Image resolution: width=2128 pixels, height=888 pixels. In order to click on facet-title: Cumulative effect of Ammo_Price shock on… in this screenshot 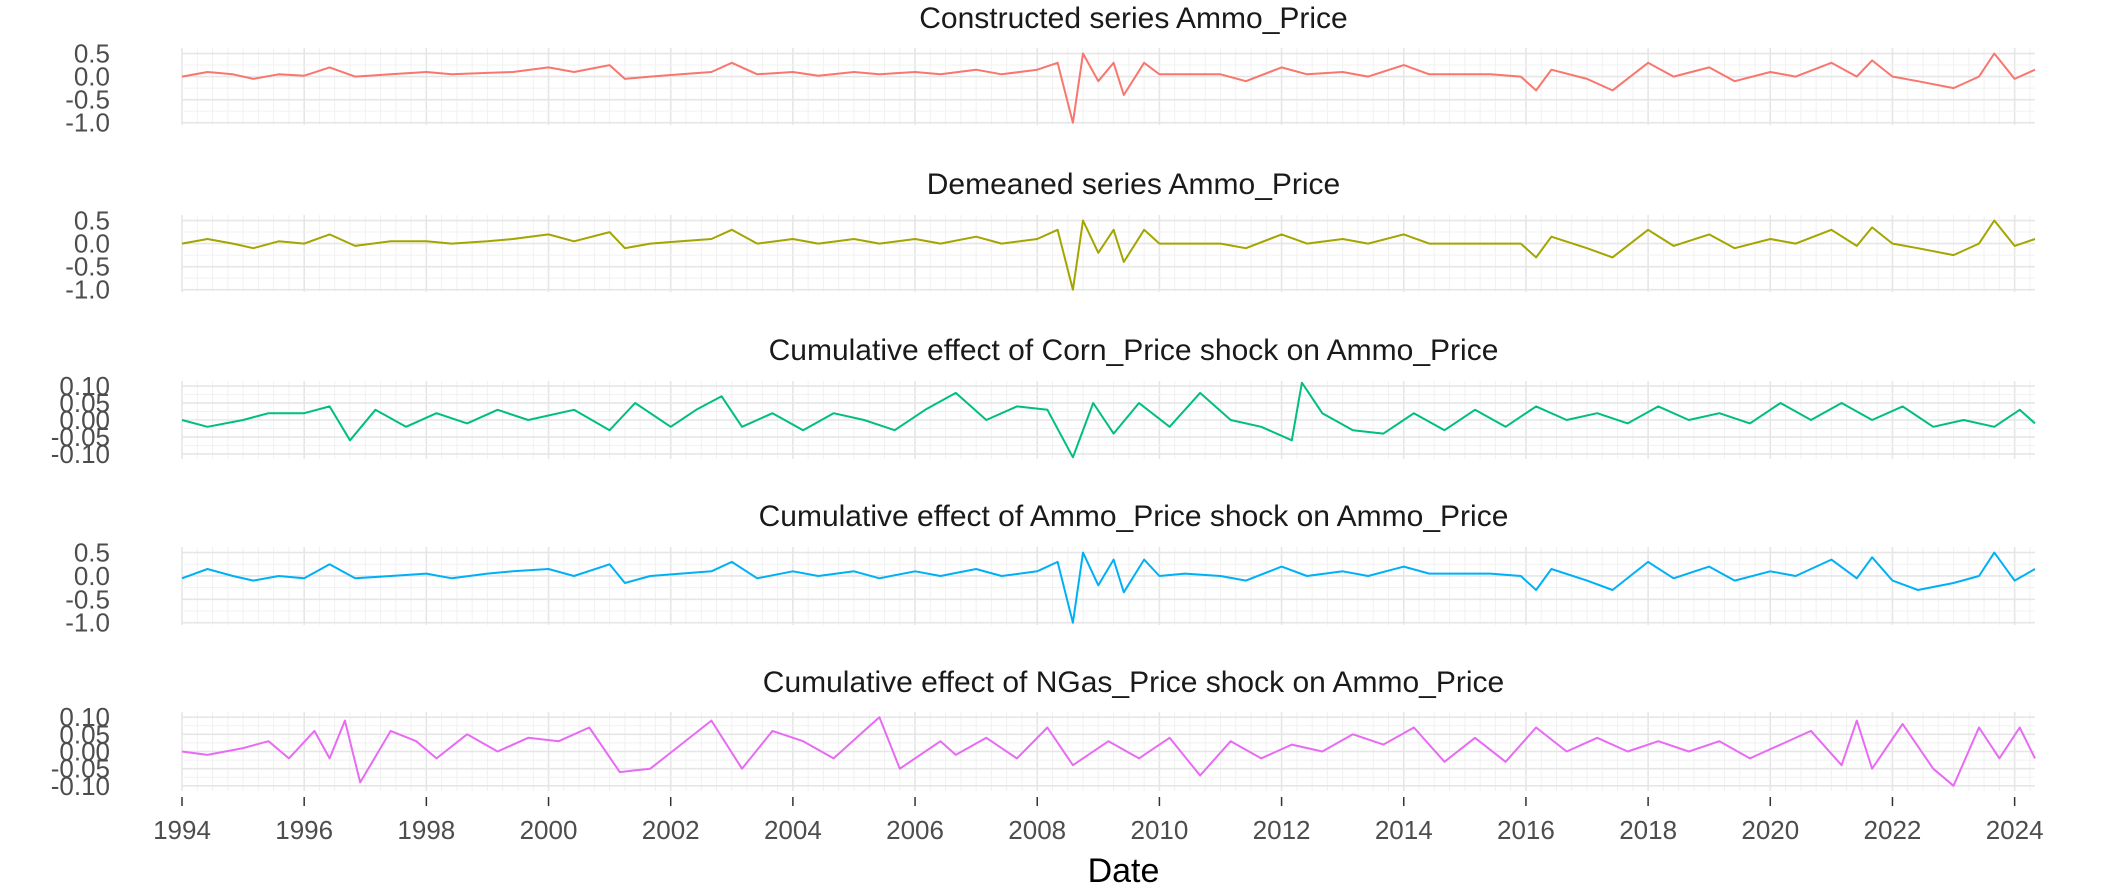, I will do `click(1134, 516)`.